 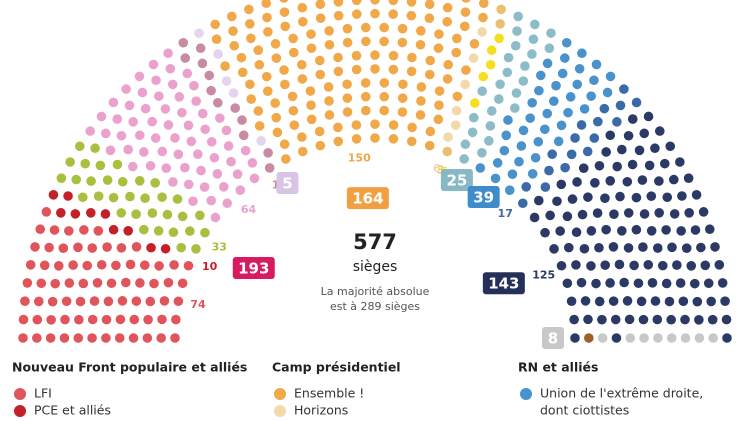 I want to click on legend-item: Ensemble !, so click(x=329, y=393).